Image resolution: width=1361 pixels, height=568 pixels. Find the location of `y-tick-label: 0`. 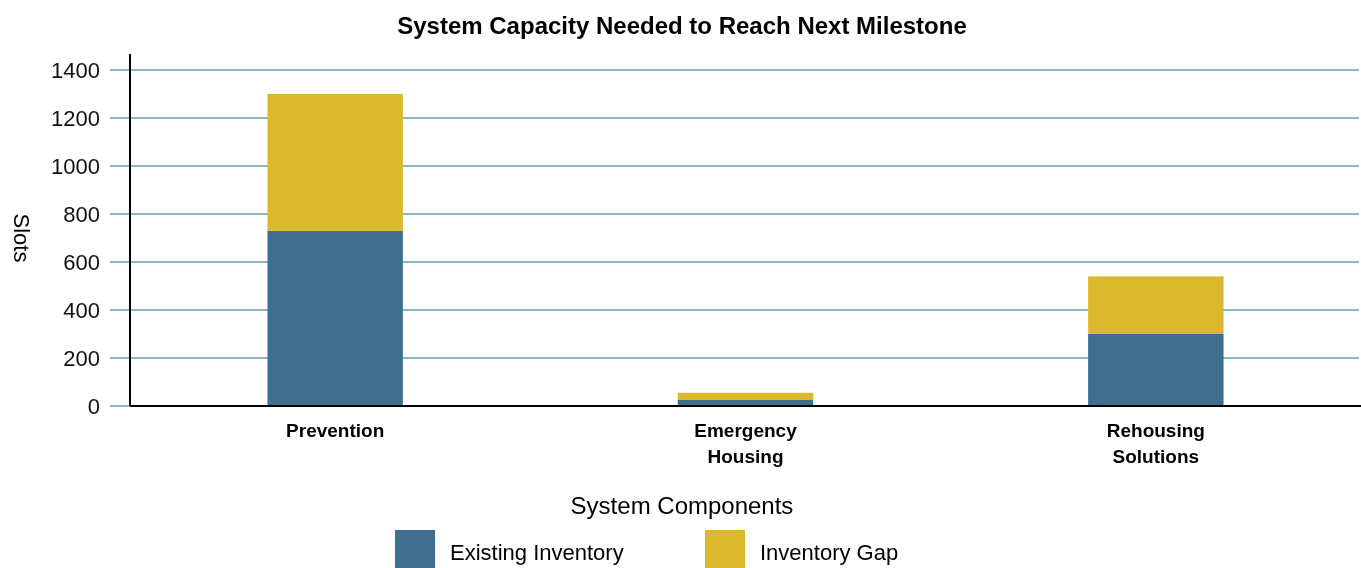

y-tick-label: 0 is located at coordinates (93, 406).